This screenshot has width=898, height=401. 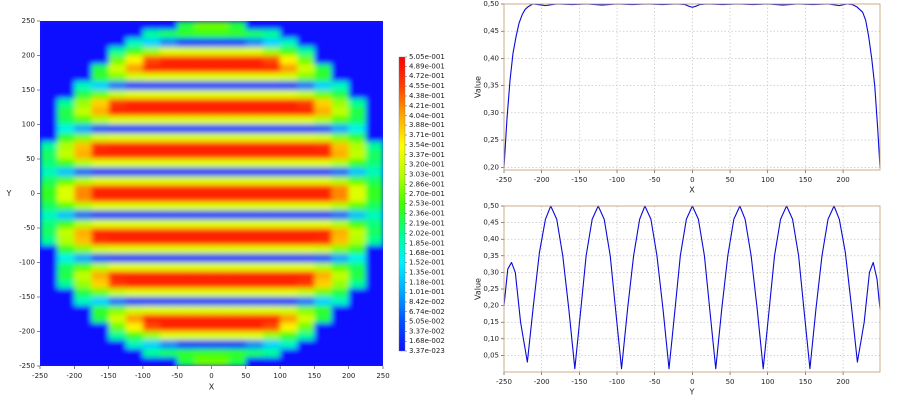 I want to click on colorbar-label: 5.05e-002, so click(x=427, y=322).